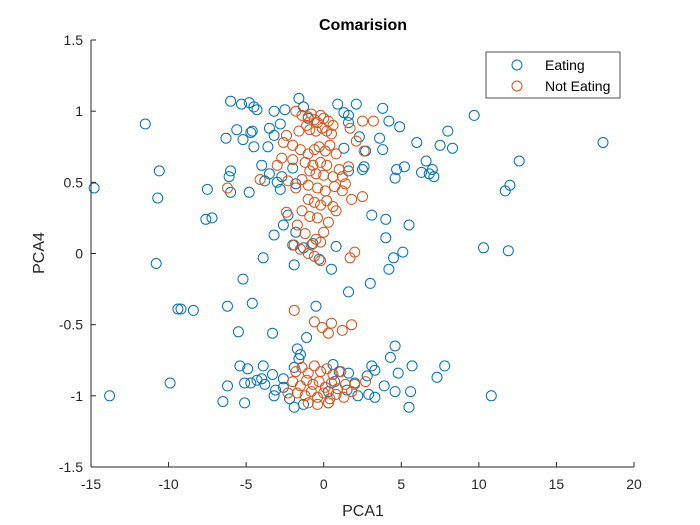 This screenshot has height=525, width=700. Describe the element at coordinates (168, 484) in the screenshot. I see `x-tick-label: -10` at that location.